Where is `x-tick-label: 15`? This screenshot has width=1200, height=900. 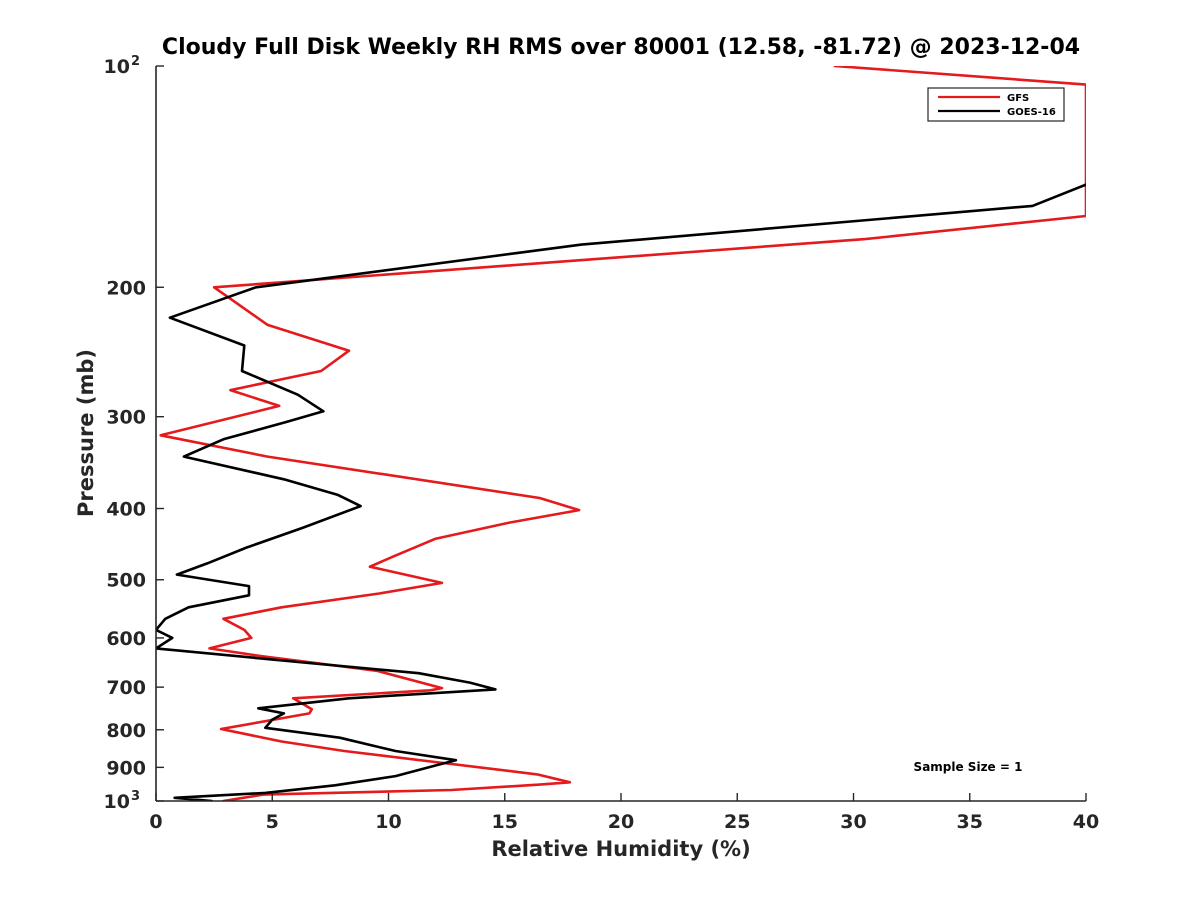 x-tick-label: 15 is located at coordinates (505, 822).